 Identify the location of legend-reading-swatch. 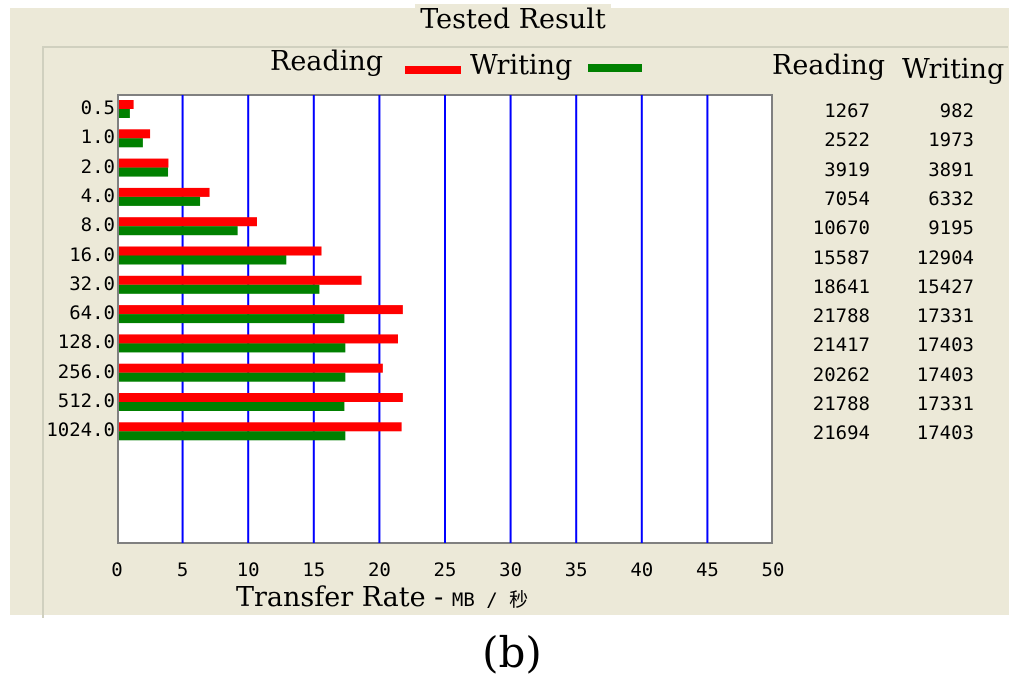
(433, 70).